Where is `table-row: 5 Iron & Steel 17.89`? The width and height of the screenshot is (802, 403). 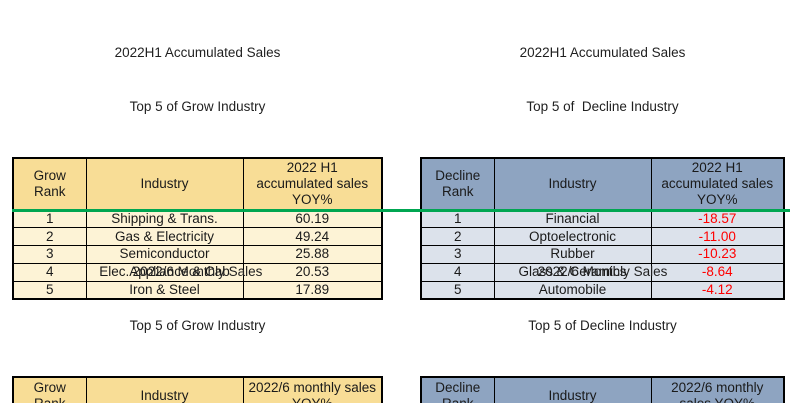 table-row: 5 Iron & Steel 17.89 is located at coordinates (197, 290).